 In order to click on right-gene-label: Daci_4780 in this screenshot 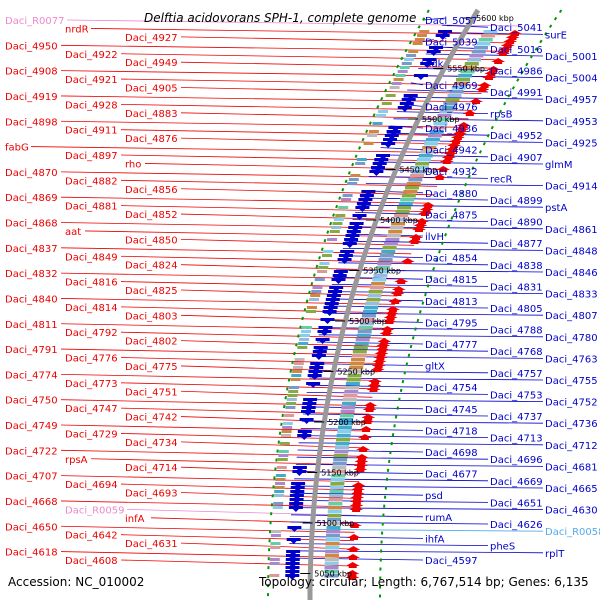, I will do `click(571, 338)`.